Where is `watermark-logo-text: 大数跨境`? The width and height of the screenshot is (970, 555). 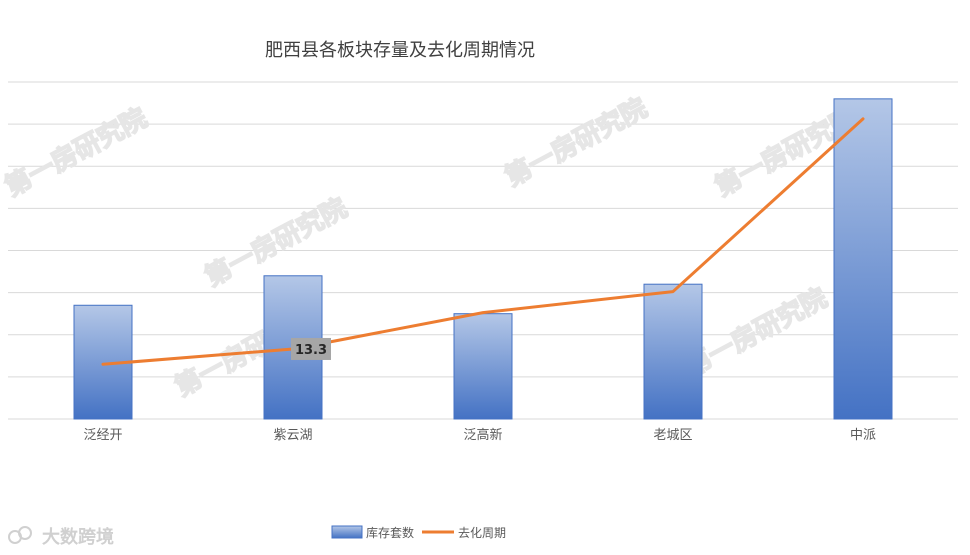 watermark-logo-text: 大数跨境 is located at coordinates (78, 537).